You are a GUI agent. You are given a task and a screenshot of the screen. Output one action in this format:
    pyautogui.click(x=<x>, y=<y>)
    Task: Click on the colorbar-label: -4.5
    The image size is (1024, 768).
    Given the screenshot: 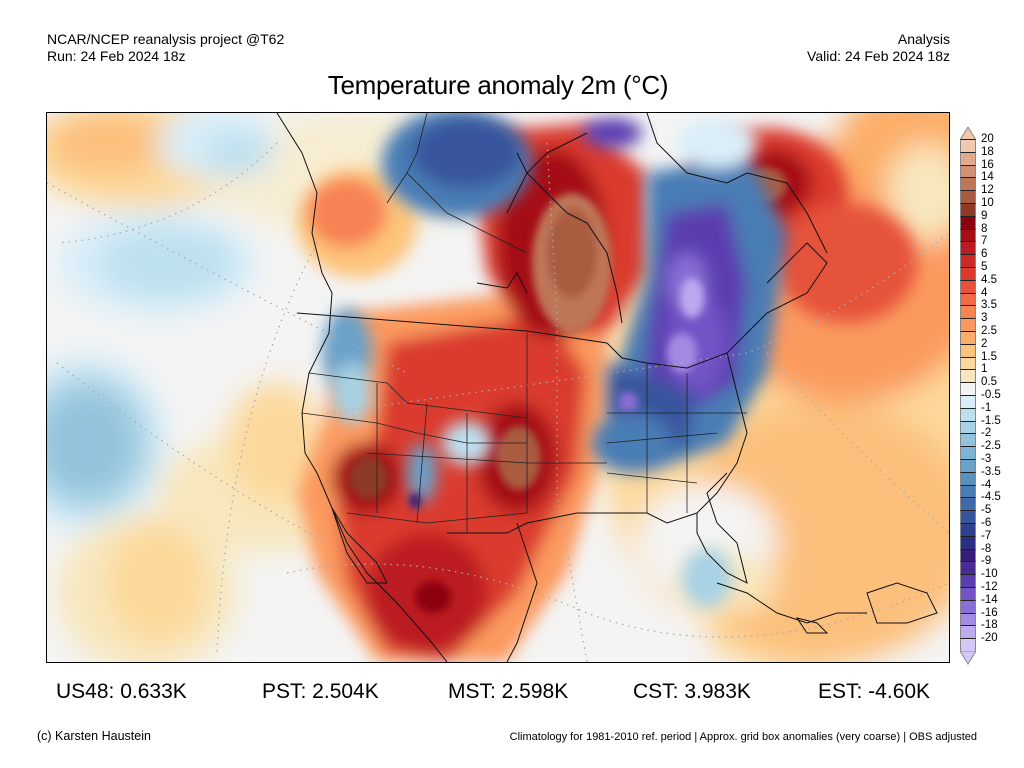 What is the action you would take?
    pyautogui.click(x=991, y=497)
    